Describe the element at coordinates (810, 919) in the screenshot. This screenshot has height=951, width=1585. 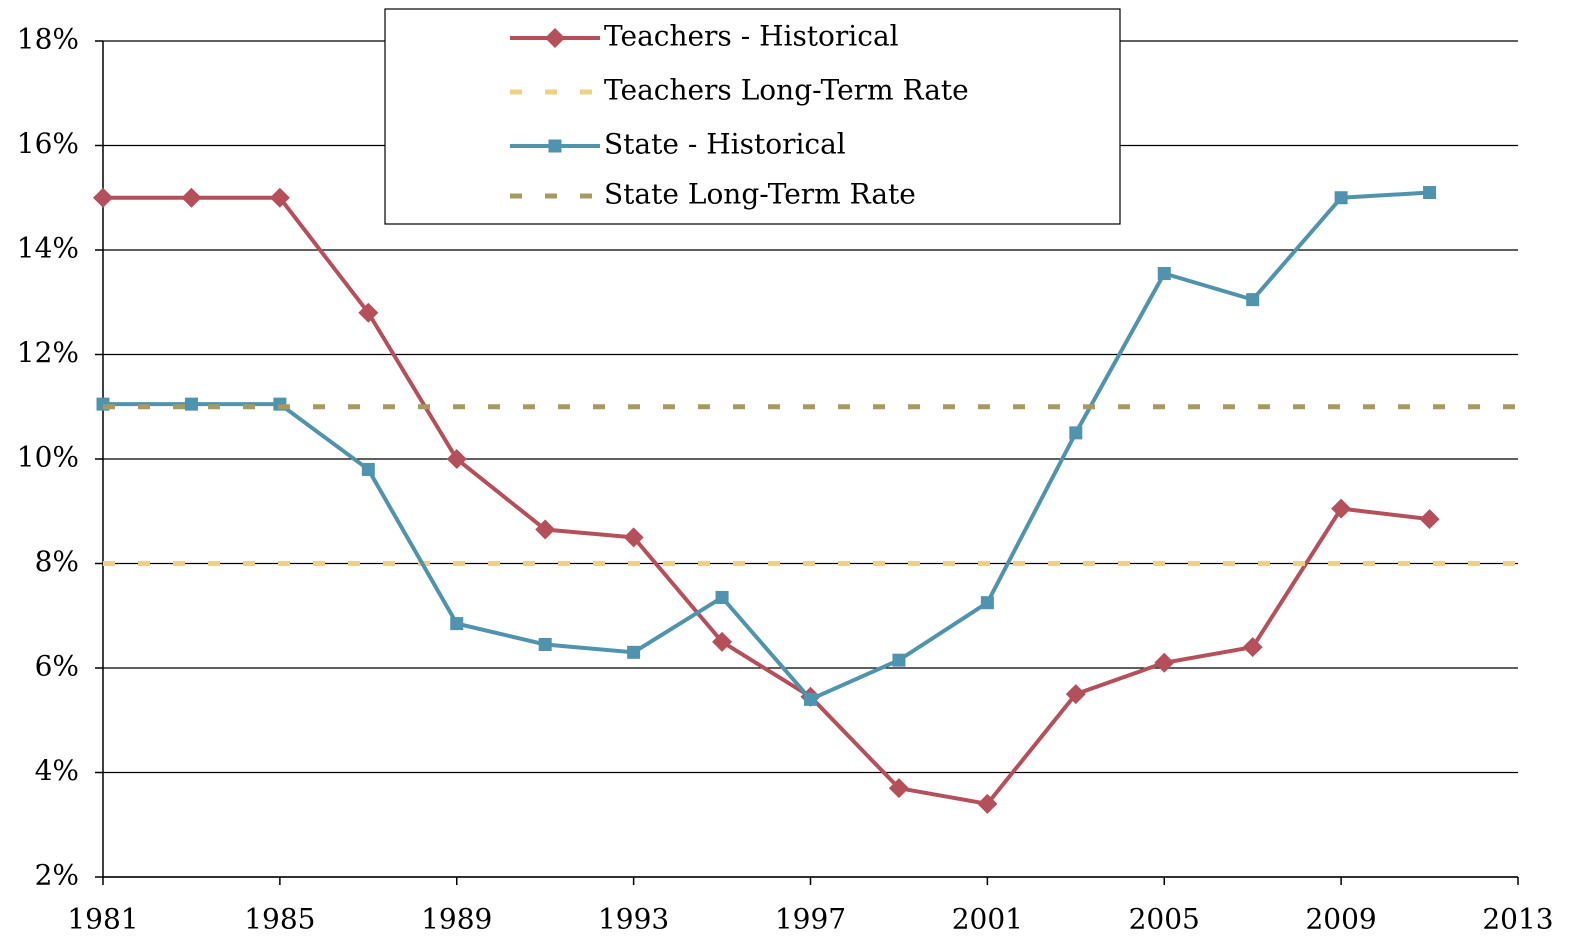
I see `x-tick-label: 1997` at that location.